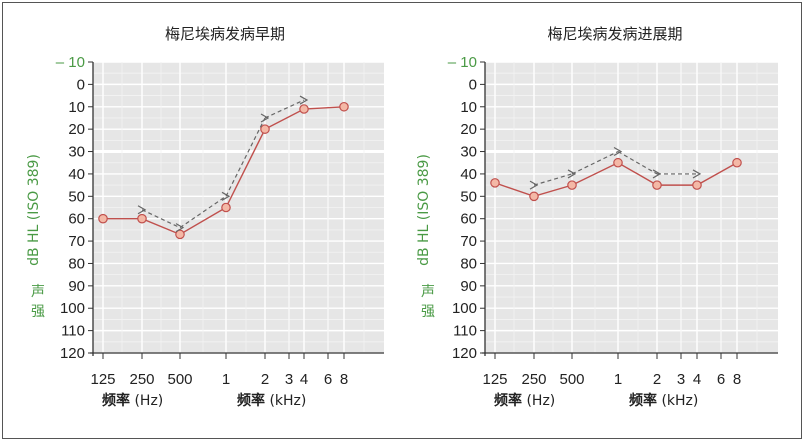 This screenshot has height=443, width=806. Describe the element at coordinates (614, 34) in the screenshot. I see `chart-title: 梅尼埃病发病进展期` at that location.